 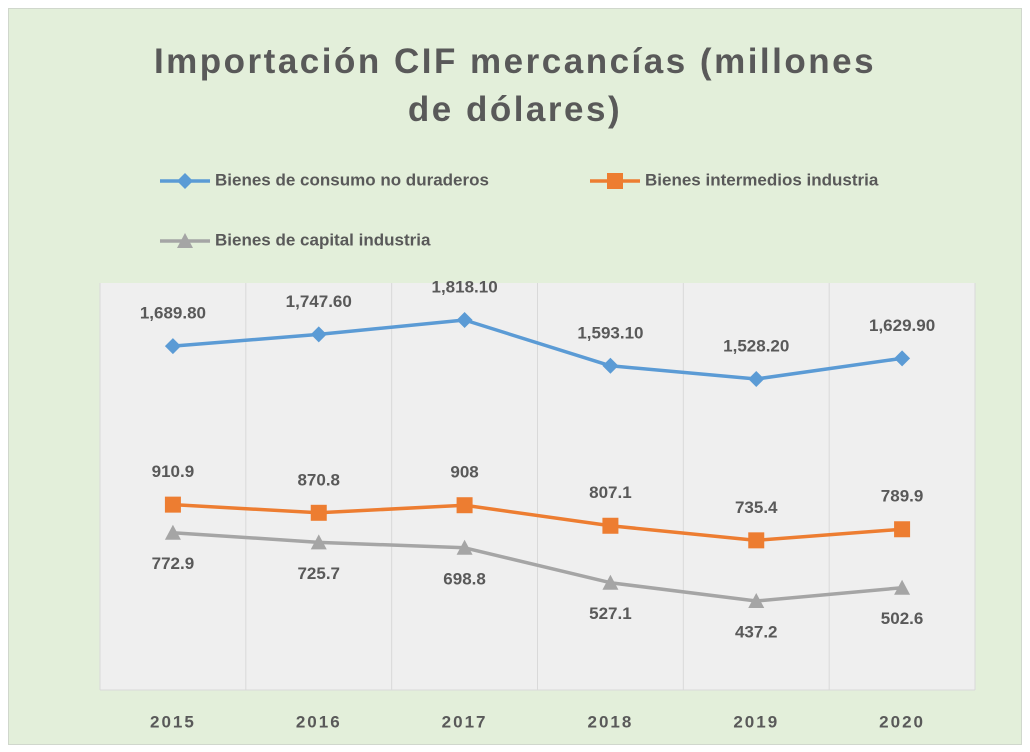 What do you see at coordinates (610, 332) in the screenshot?
I see `data-label: 1,593.10` at bounding box center [610, 332].